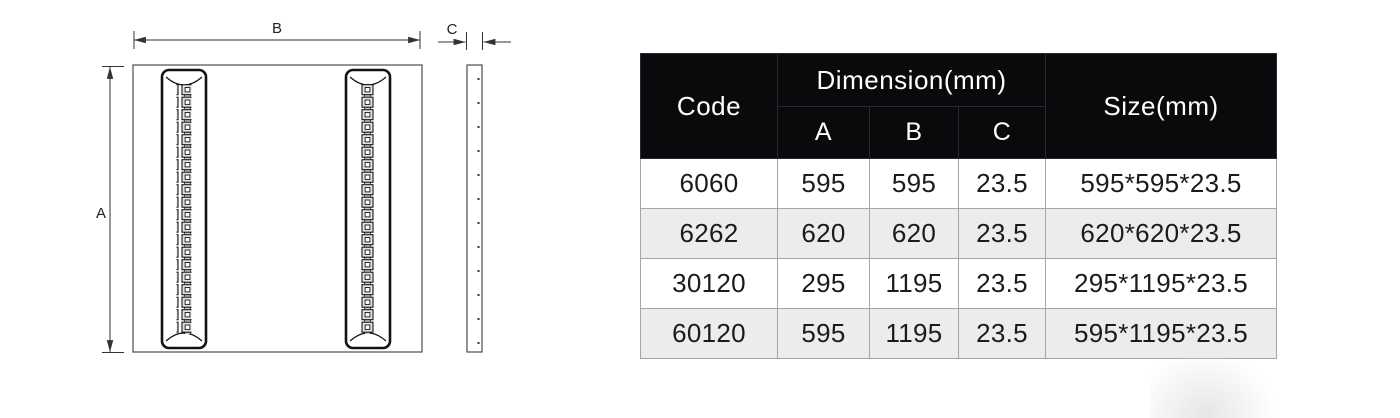 This screenshot has width=1400, height=418. What do you see at coordinates (823, 132) in the screenshot?
I see `header-dim-a: A` at bounding box center [823, 132].